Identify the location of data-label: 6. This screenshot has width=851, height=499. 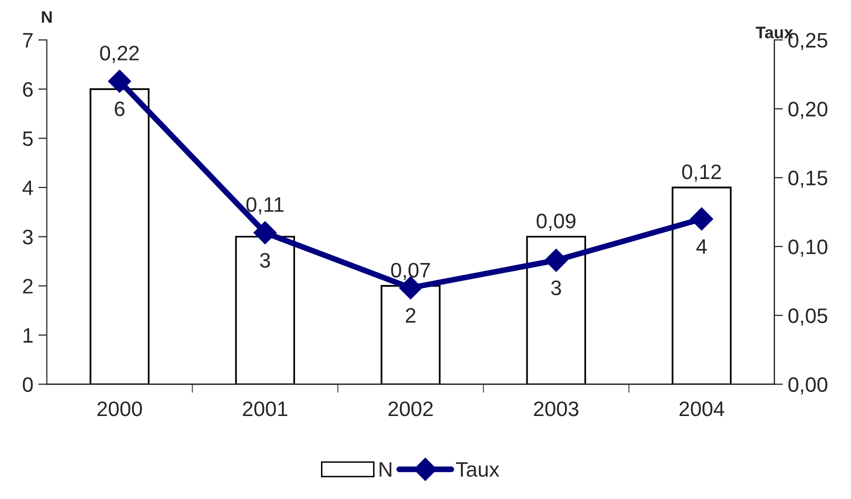
(119, 108).